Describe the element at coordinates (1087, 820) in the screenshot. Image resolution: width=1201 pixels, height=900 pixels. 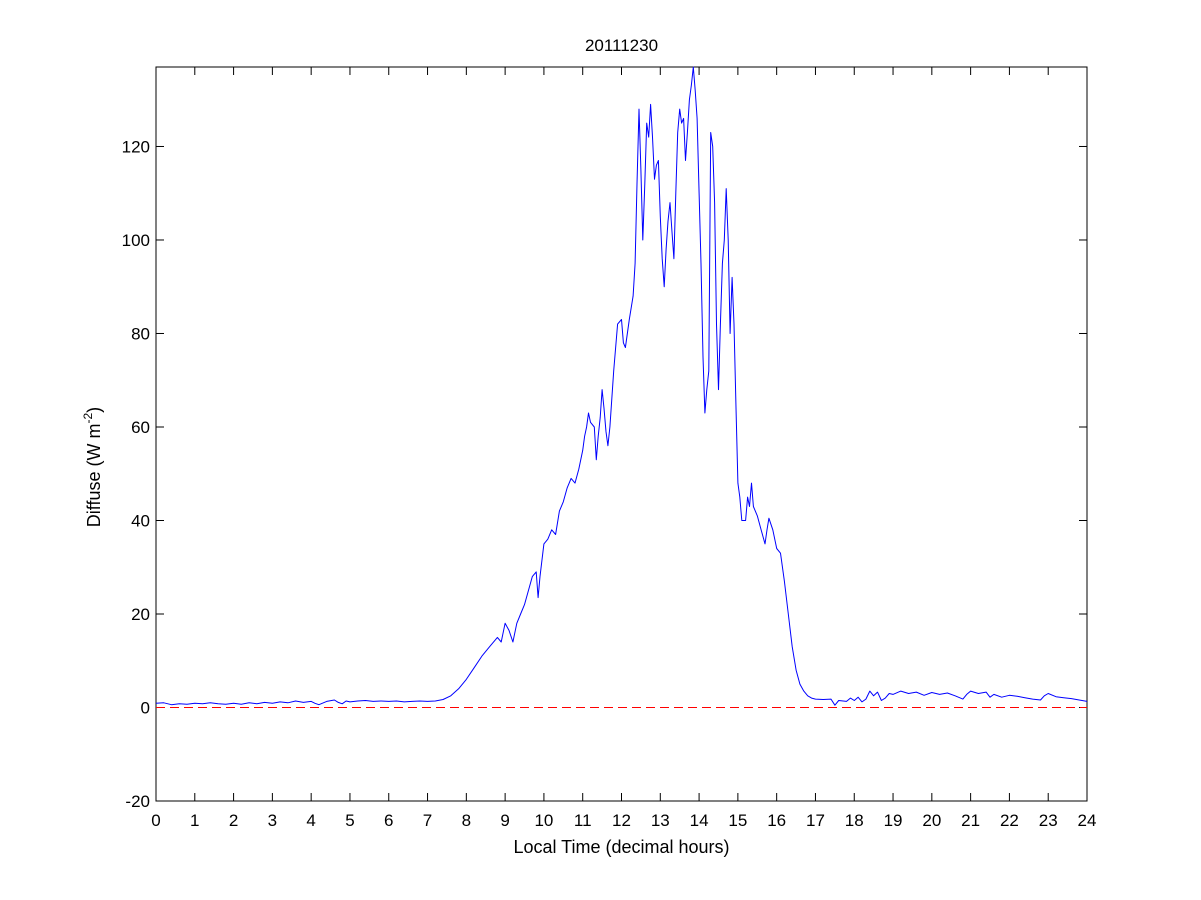
I see `x-tick-label: 24` at that location.